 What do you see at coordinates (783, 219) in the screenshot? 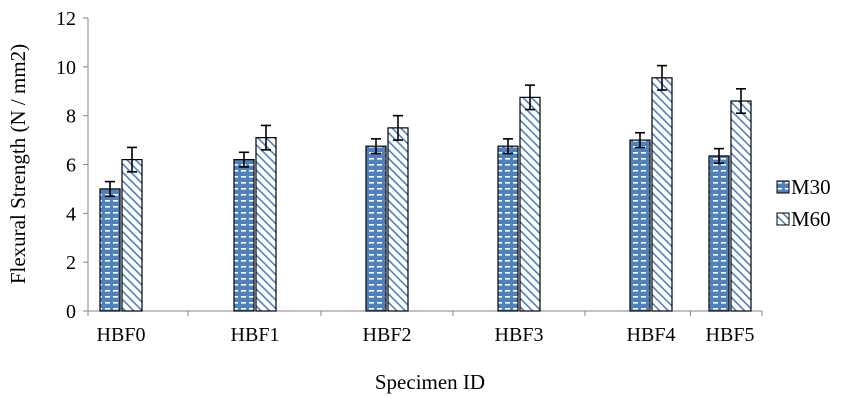
I see `legend-swatch-m60` at bounding box center [783, 219].